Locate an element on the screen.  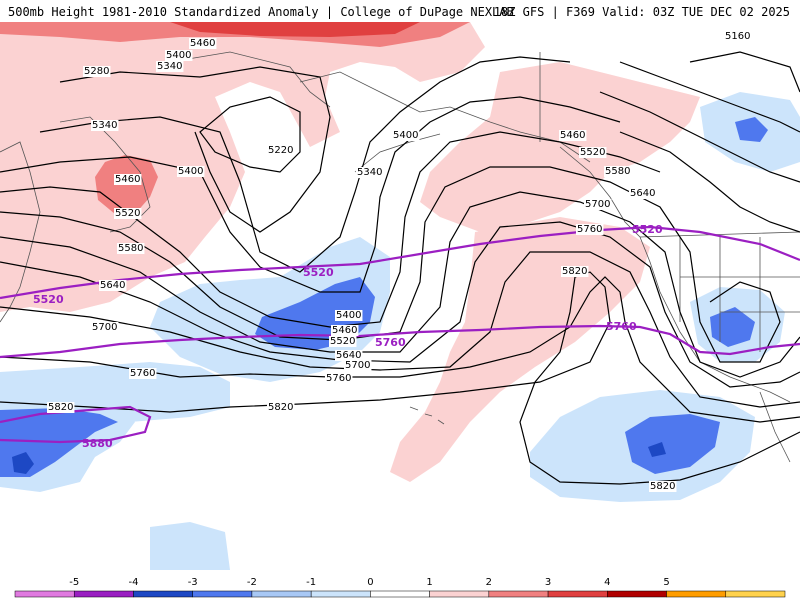
label-5400-b: 5400 is located at coordinates (190, 171).